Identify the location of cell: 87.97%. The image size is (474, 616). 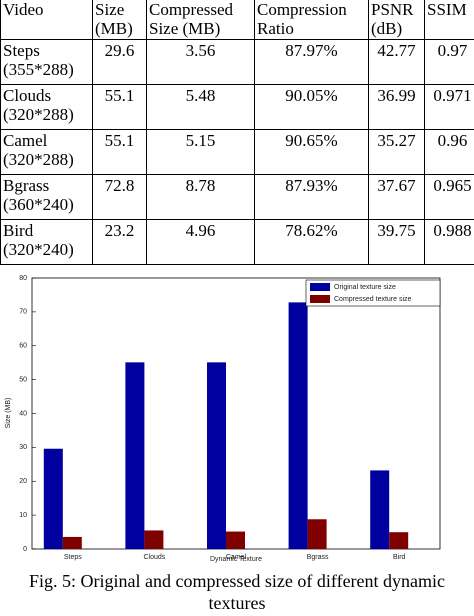
(311, 62).